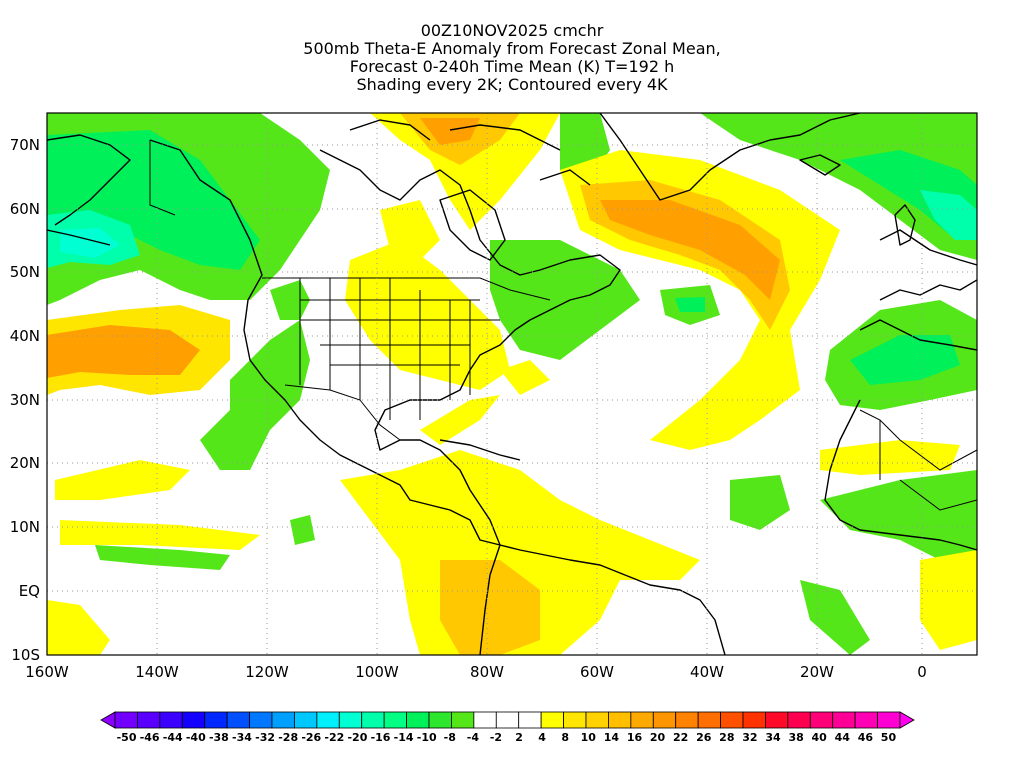 The height and width of the screenshot is (768, 1024). I want to click on anomaly-green-tropics-pacific, so click(162, 557).